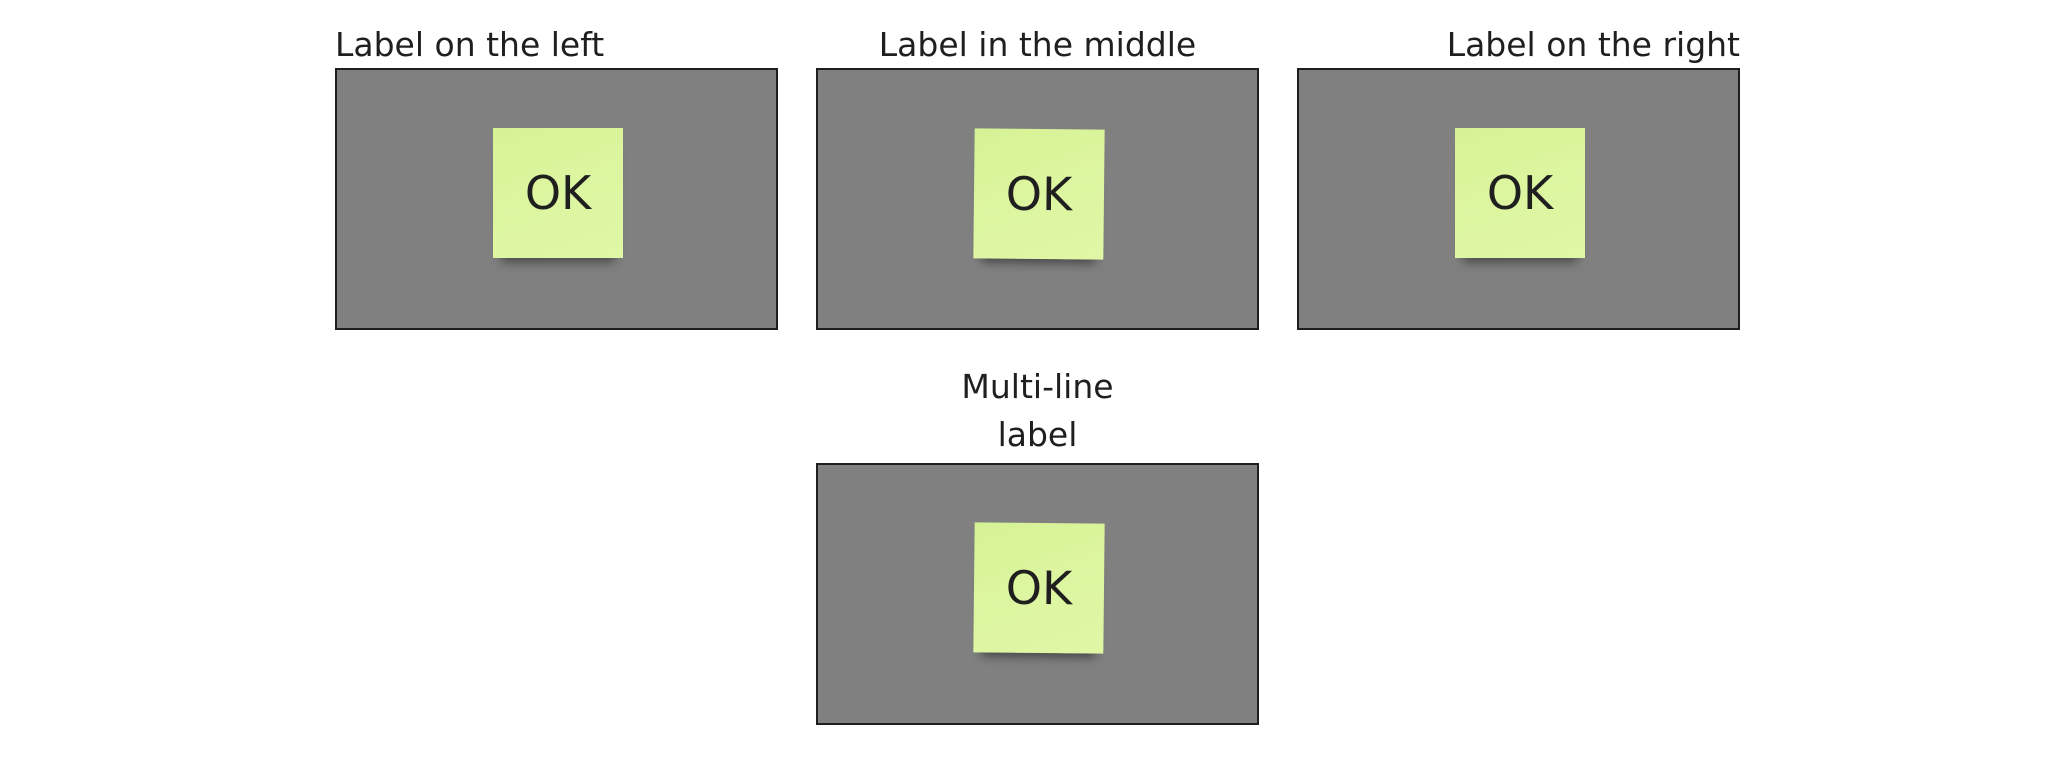 This screenshot has height=762, width=2072. I want to click on frame-label-middle: Label in the middle, so click(1037, 44).